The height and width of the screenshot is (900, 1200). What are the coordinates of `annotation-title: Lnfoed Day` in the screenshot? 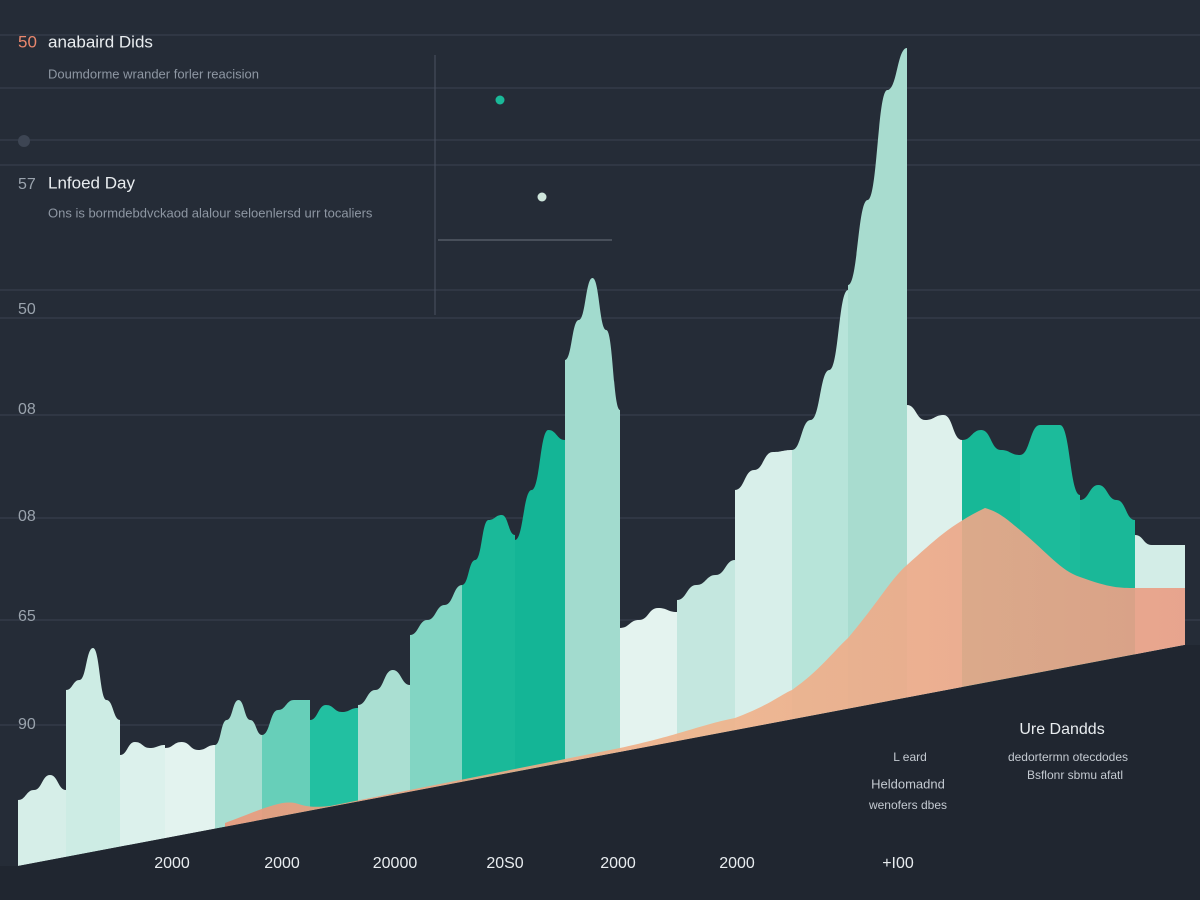 It's located at (91, 182).